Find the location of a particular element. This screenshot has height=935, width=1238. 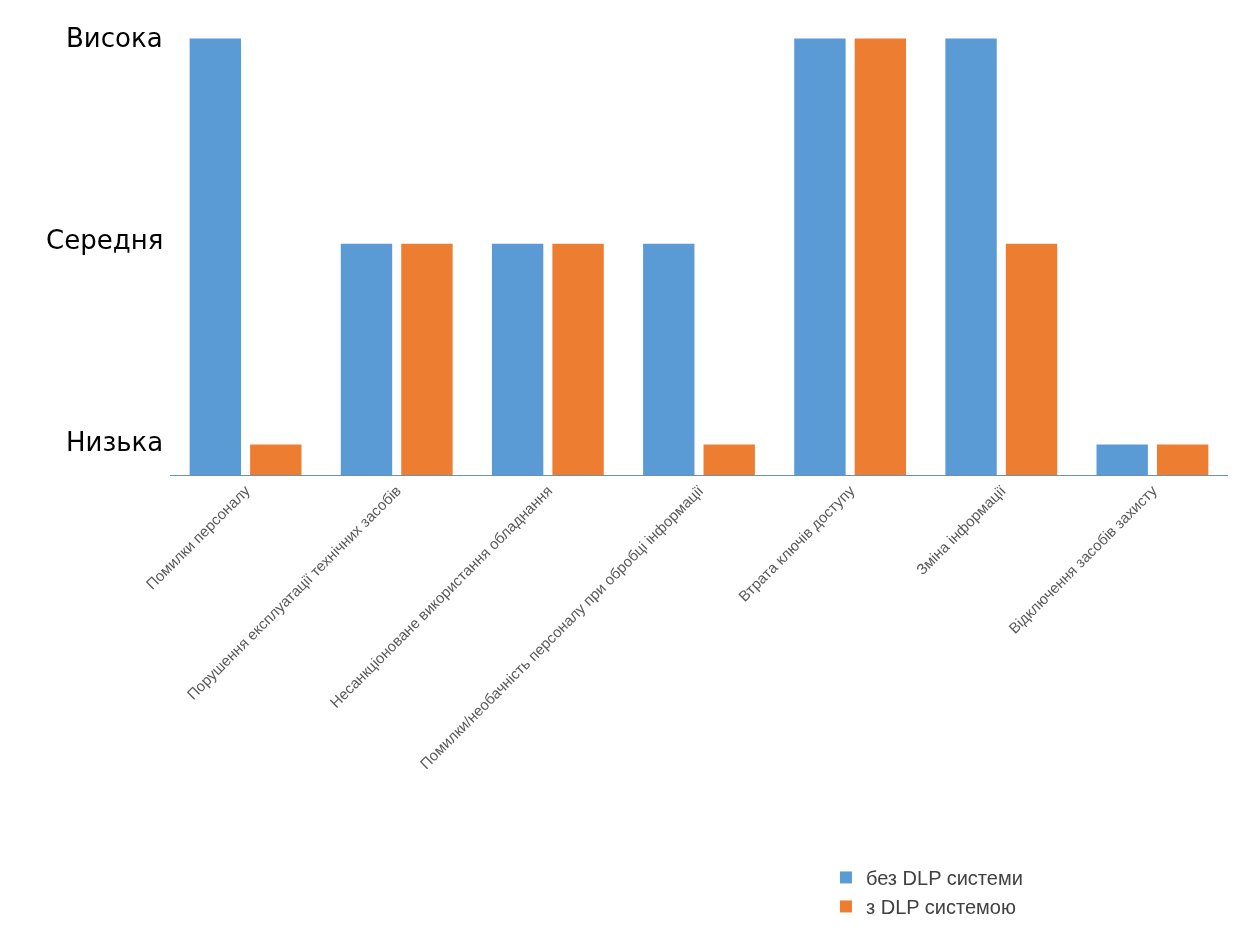

legend-label: без DLP системи is located at coordinates (944, 878).